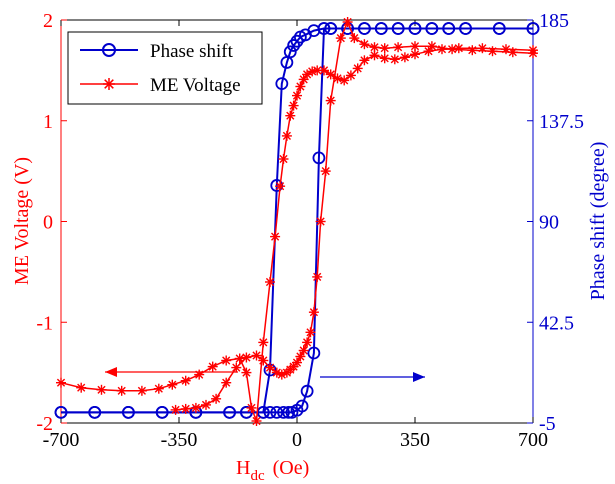 This screenshot has width=615, height=484. Describe the element at coordinates (554, 21) in the screenshot. I see `right-tick-label: 185` at that location.